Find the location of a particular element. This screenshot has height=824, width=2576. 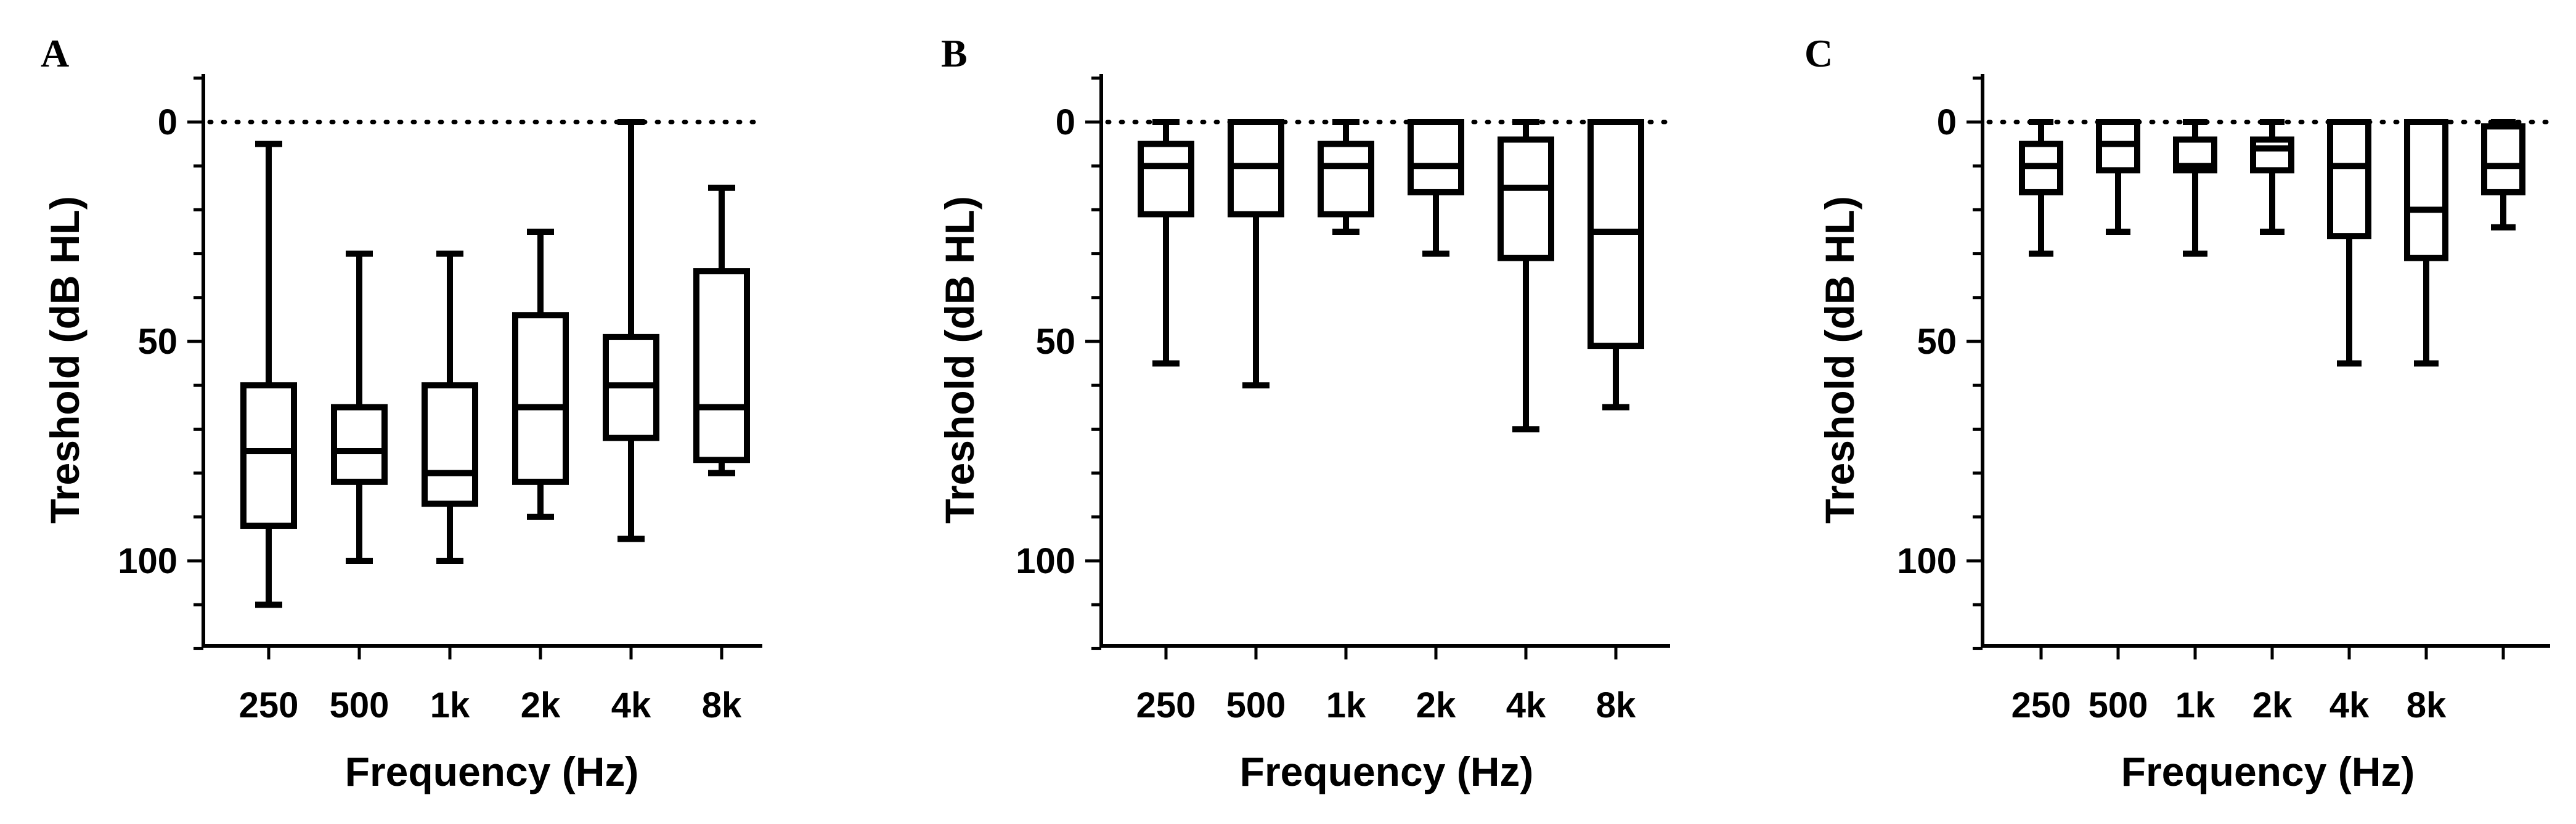

panel-label: B is located at coordinates (955, 53).